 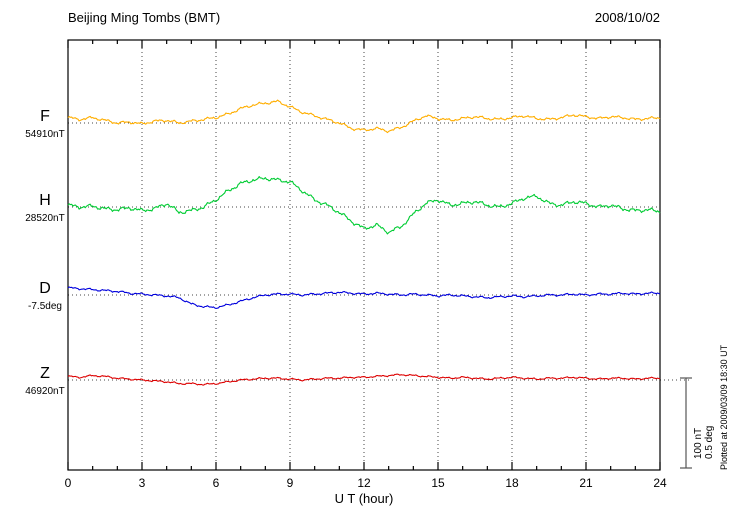 What do you see at coordinates (709, 442) in the screenshot?
I see `scalebar-deg-label: 0.5 deg` at bounding box center [709, 442].